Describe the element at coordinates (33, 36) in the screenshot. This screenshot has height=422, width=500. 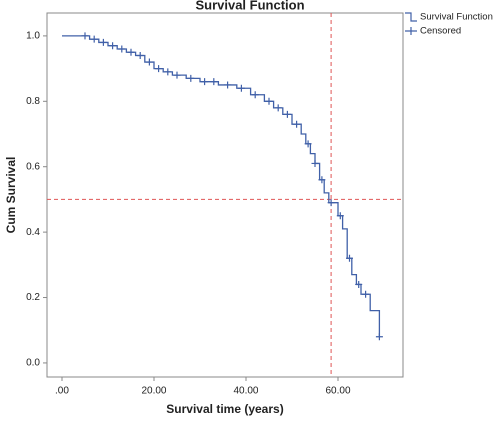
I see `y-tick-label: 1.0` at that location.